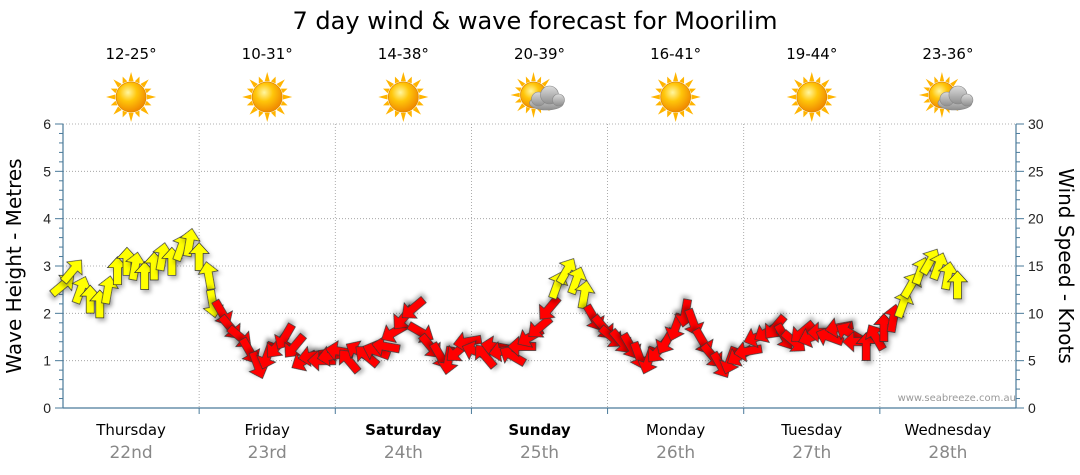 The image size is (1080, 475). I want to click on day-name-label: Monday, so click(675, 430).